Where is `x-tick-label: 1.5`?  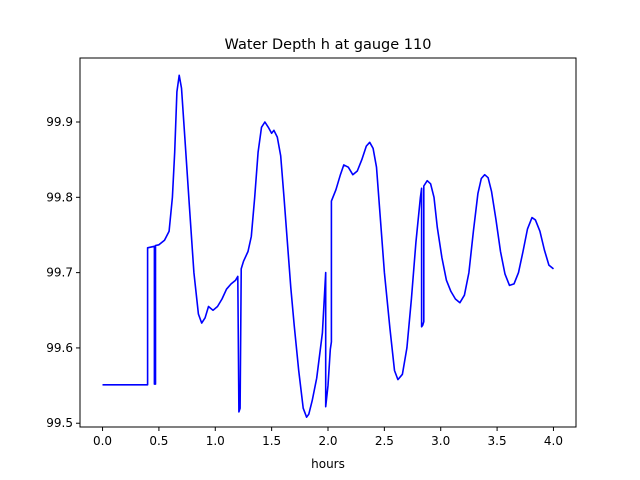
x-tick-label: 1.5 is located at coordinates (271, 441).